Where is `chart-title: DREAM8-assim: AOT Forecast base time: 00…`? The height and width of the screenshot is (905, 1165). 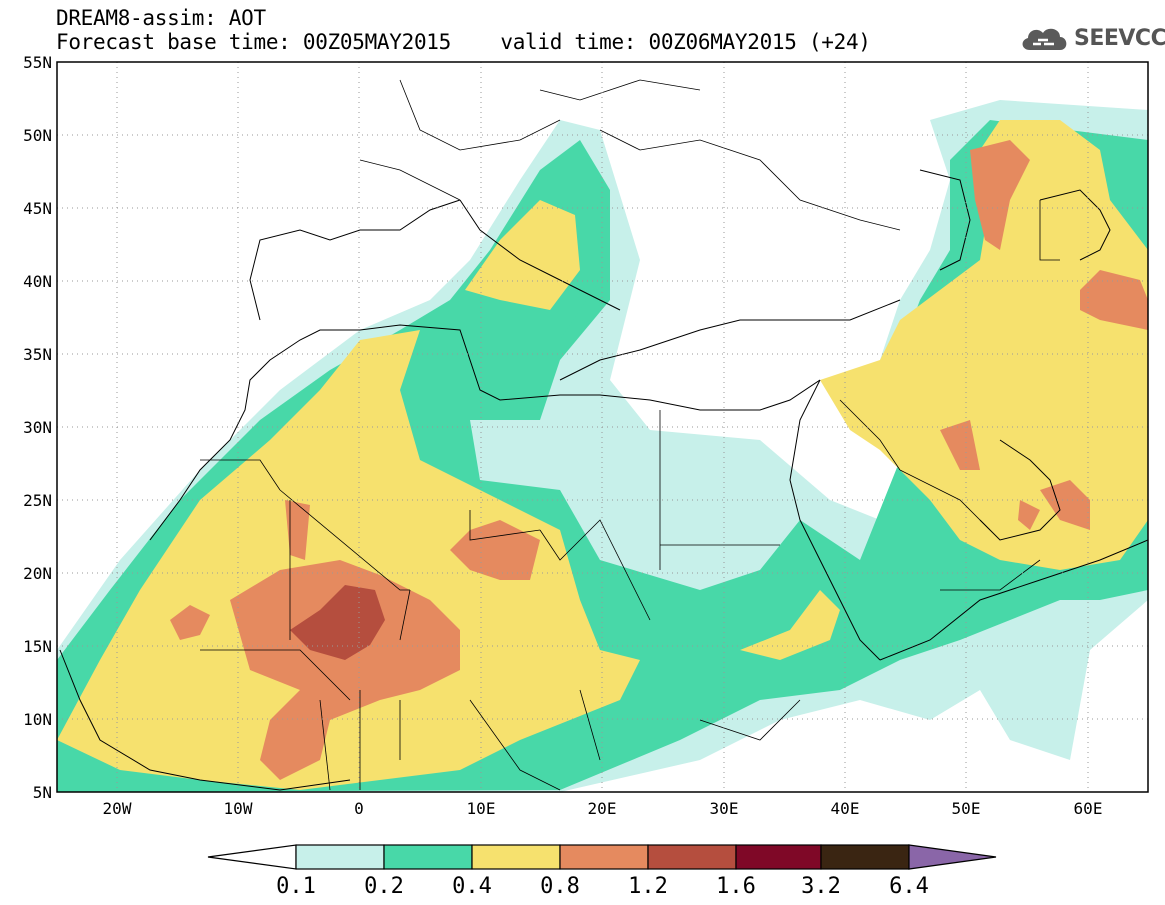 chart-title: DREAM8-assim: AOT Forecast base time: 00… is located at coordinates (463, 30).